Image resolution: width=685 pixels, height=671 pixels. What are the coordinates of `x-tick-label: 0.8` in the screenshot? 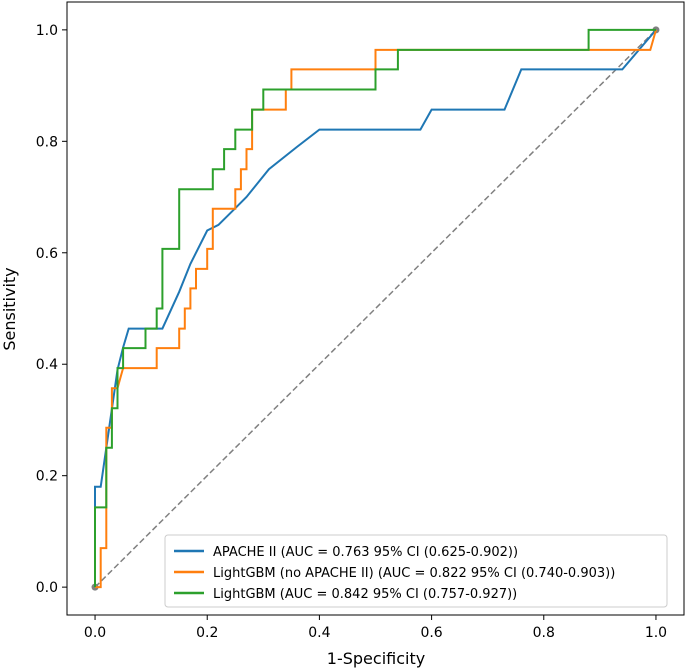 It's located at (544, 633).